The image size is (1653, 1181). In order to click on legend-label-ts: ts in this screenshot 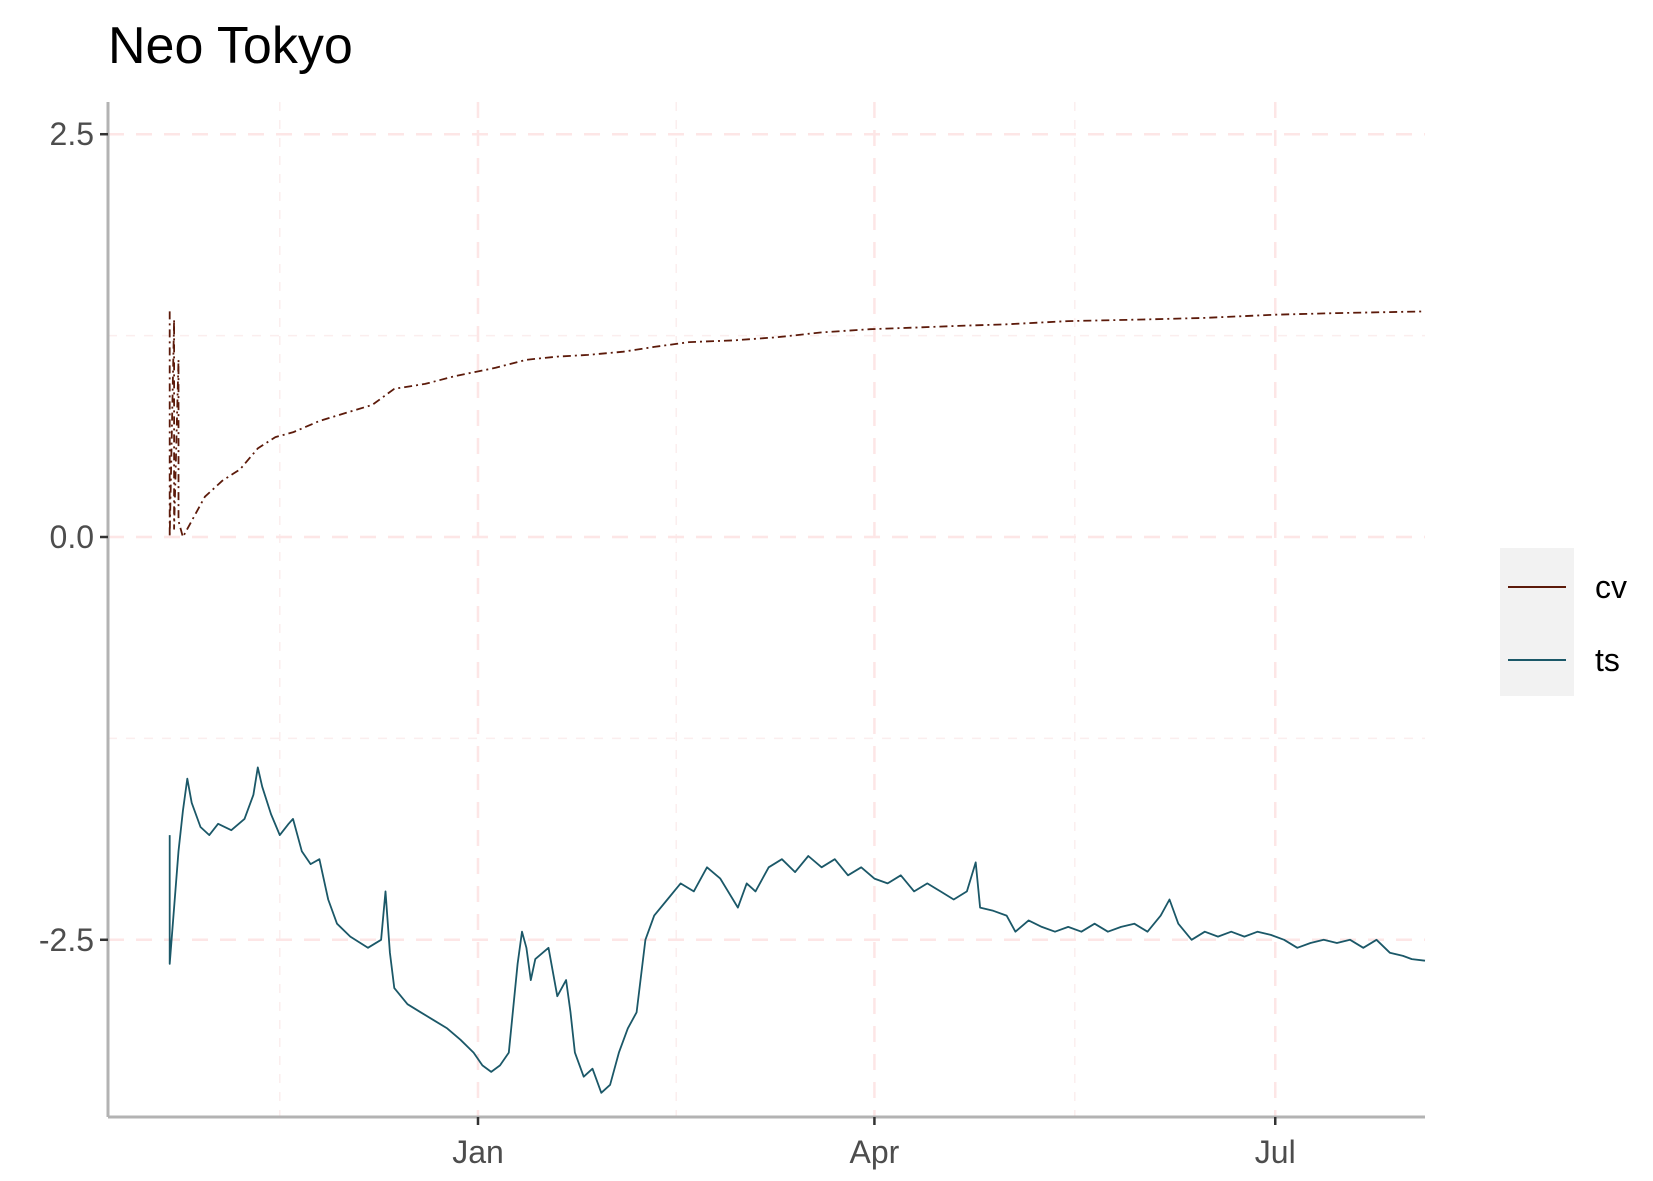, I will do `click(1607, 660)`.